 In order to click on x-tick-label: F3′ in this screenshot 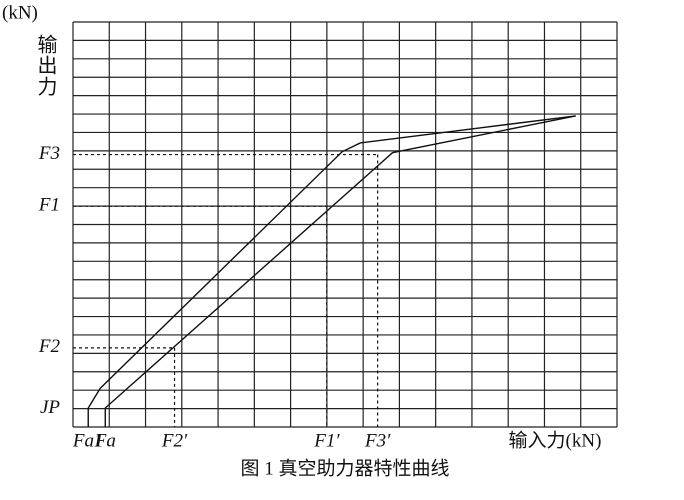, I will do `click(377, 440)`.